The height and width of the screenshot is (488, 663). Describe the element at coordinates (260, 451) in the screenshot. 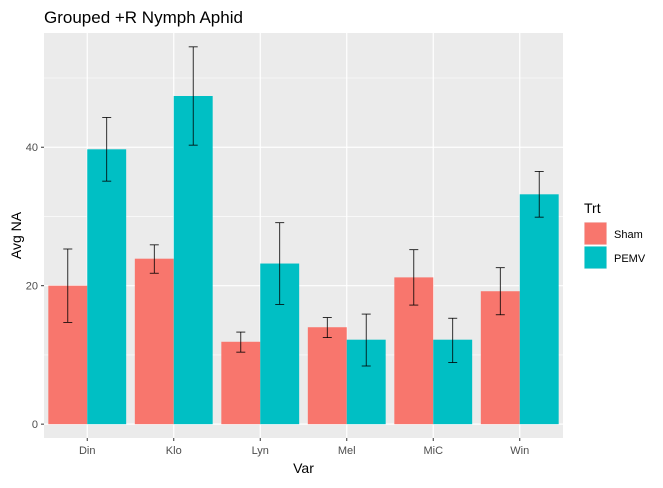

I see `x-tick-label: Lyn` at that location.